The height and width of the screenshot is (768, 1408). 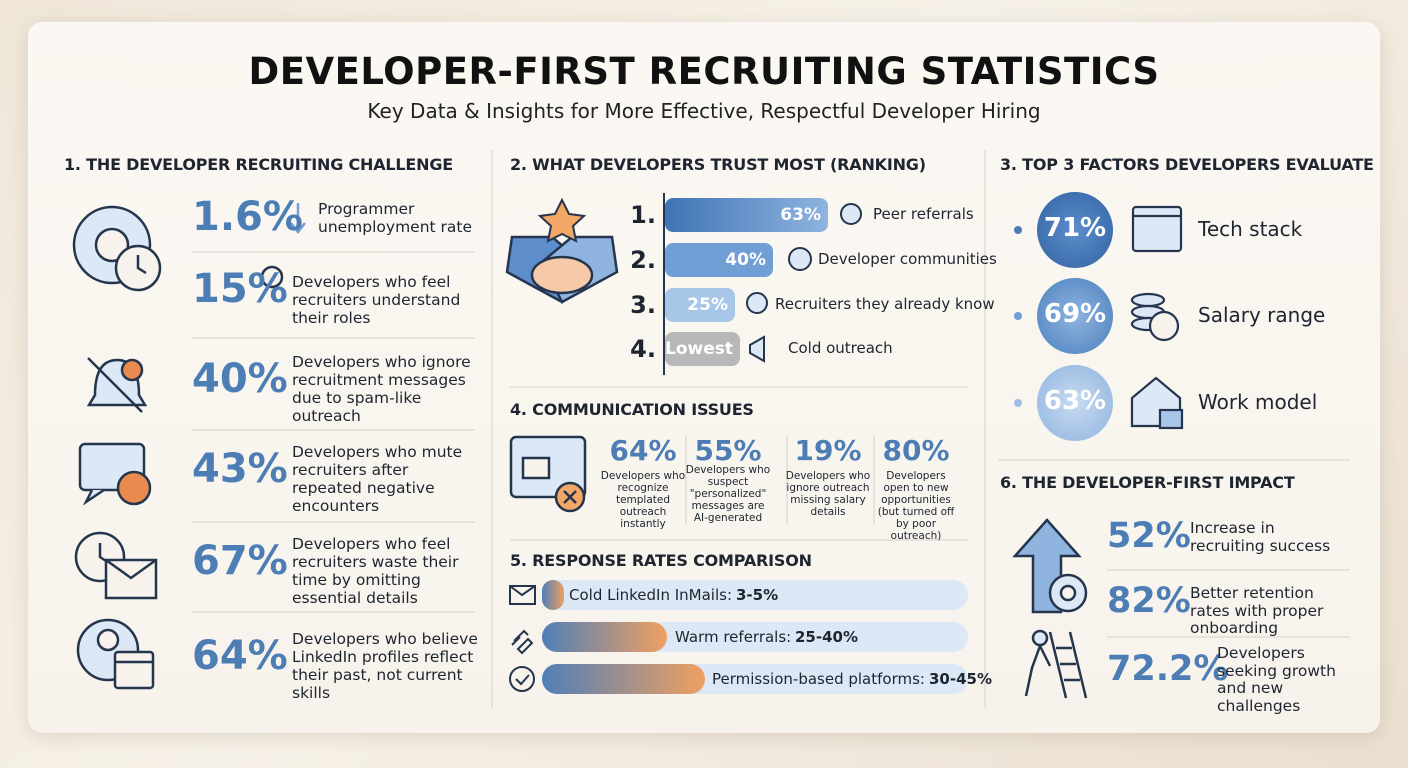 What do you see at coordinates (1075, 401) in the screenshot?
I see `stat: 63%` at bounding box center [1075, 401].